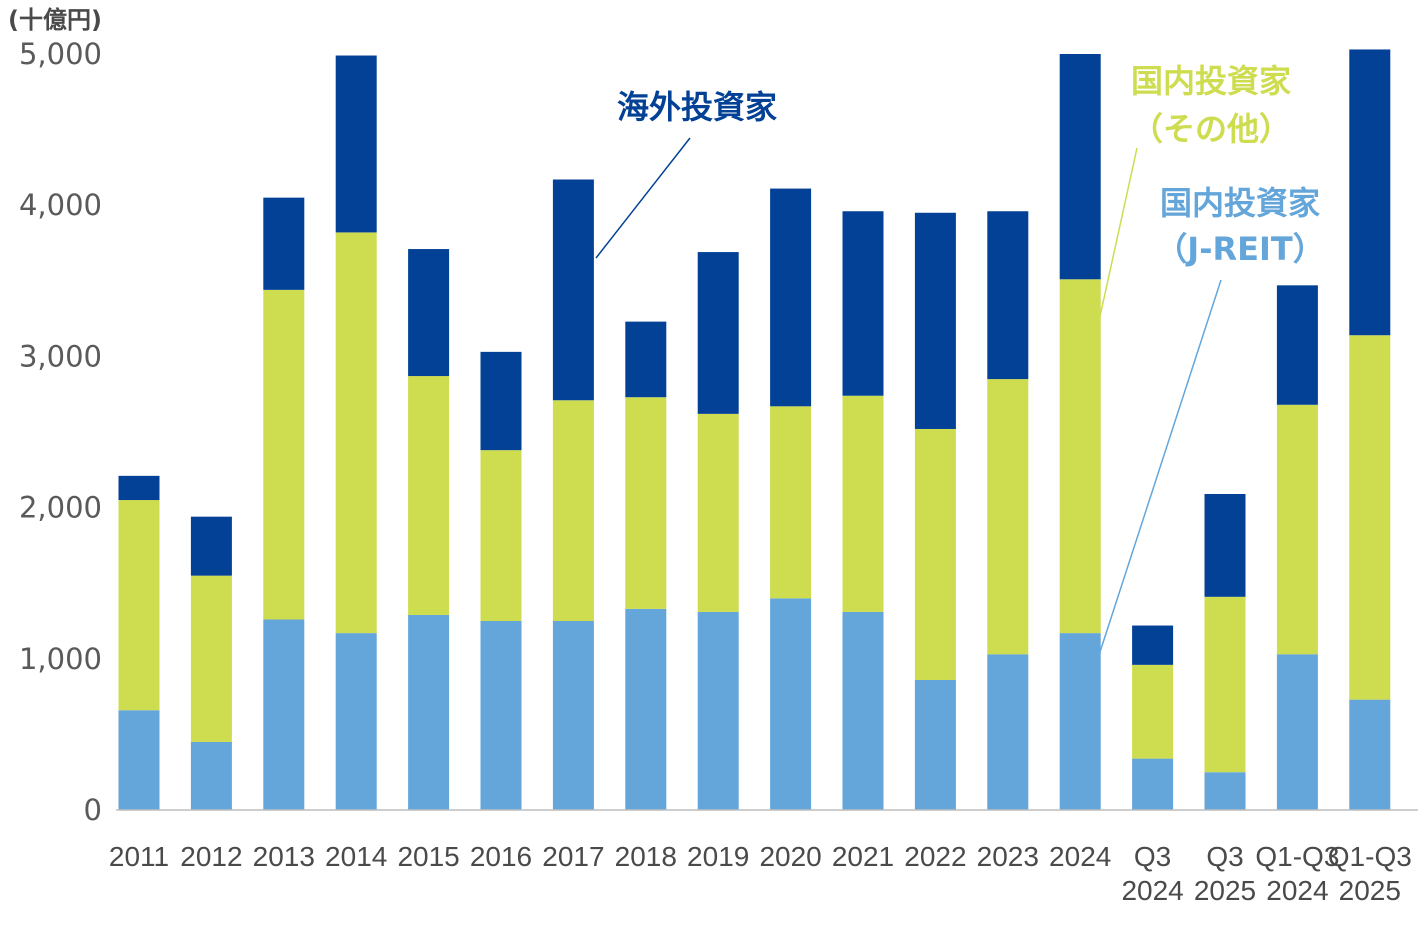 This screenshot has height=929, width=1418. What do you see at coordinates (646, 856) in the screenshot?
I see `x-tick-label: 2018` at bounding box center [646, 856].